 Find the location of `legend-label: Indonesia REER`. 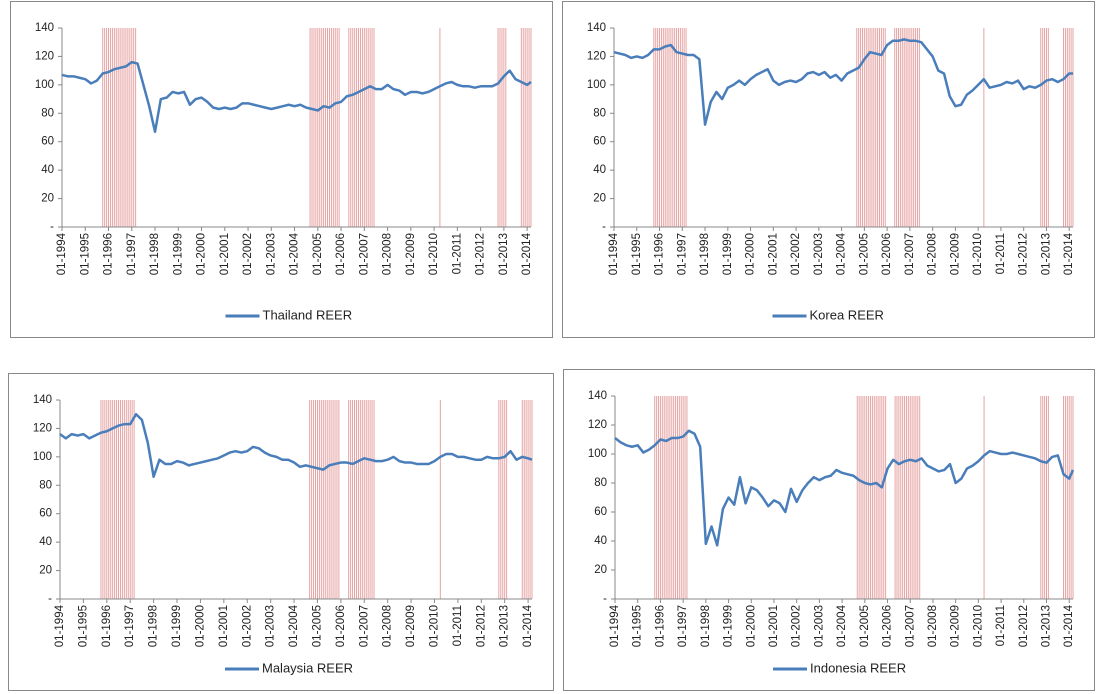

legend-label: Indonesia REER is located at coordinates (858, 667).